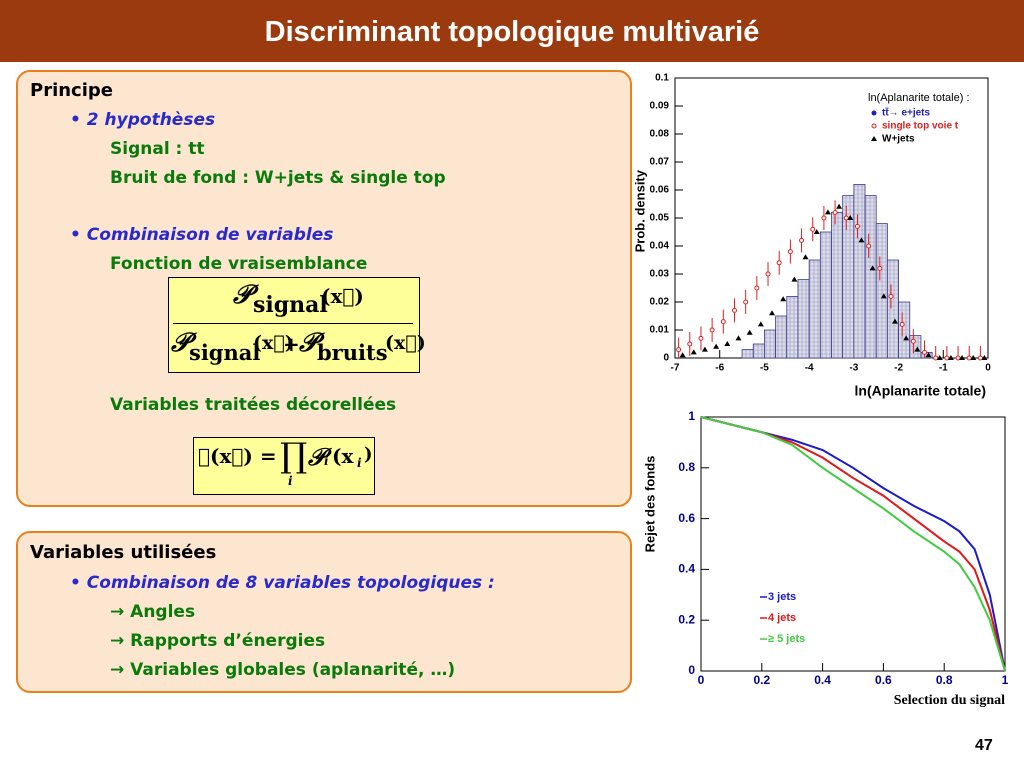 The width and height of the screenshot is (1024, 768). I want to click on y-tick-label: 0.4, so click(686, 569).